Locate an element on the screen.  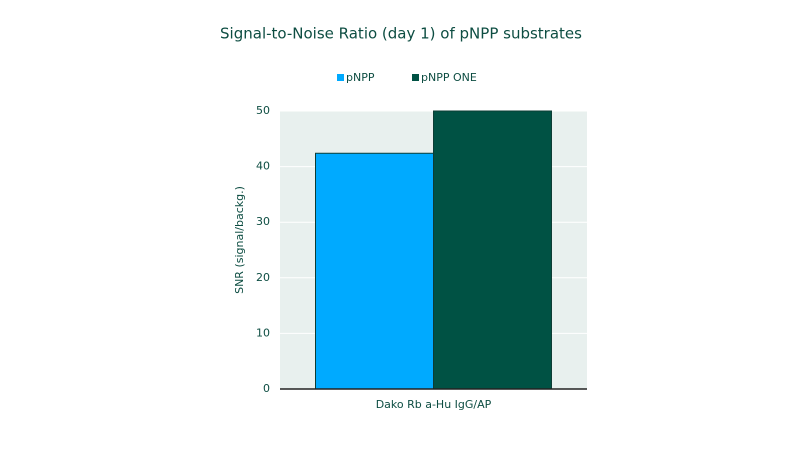
y-tick-label: 10 is located at coordinates (263, 332).